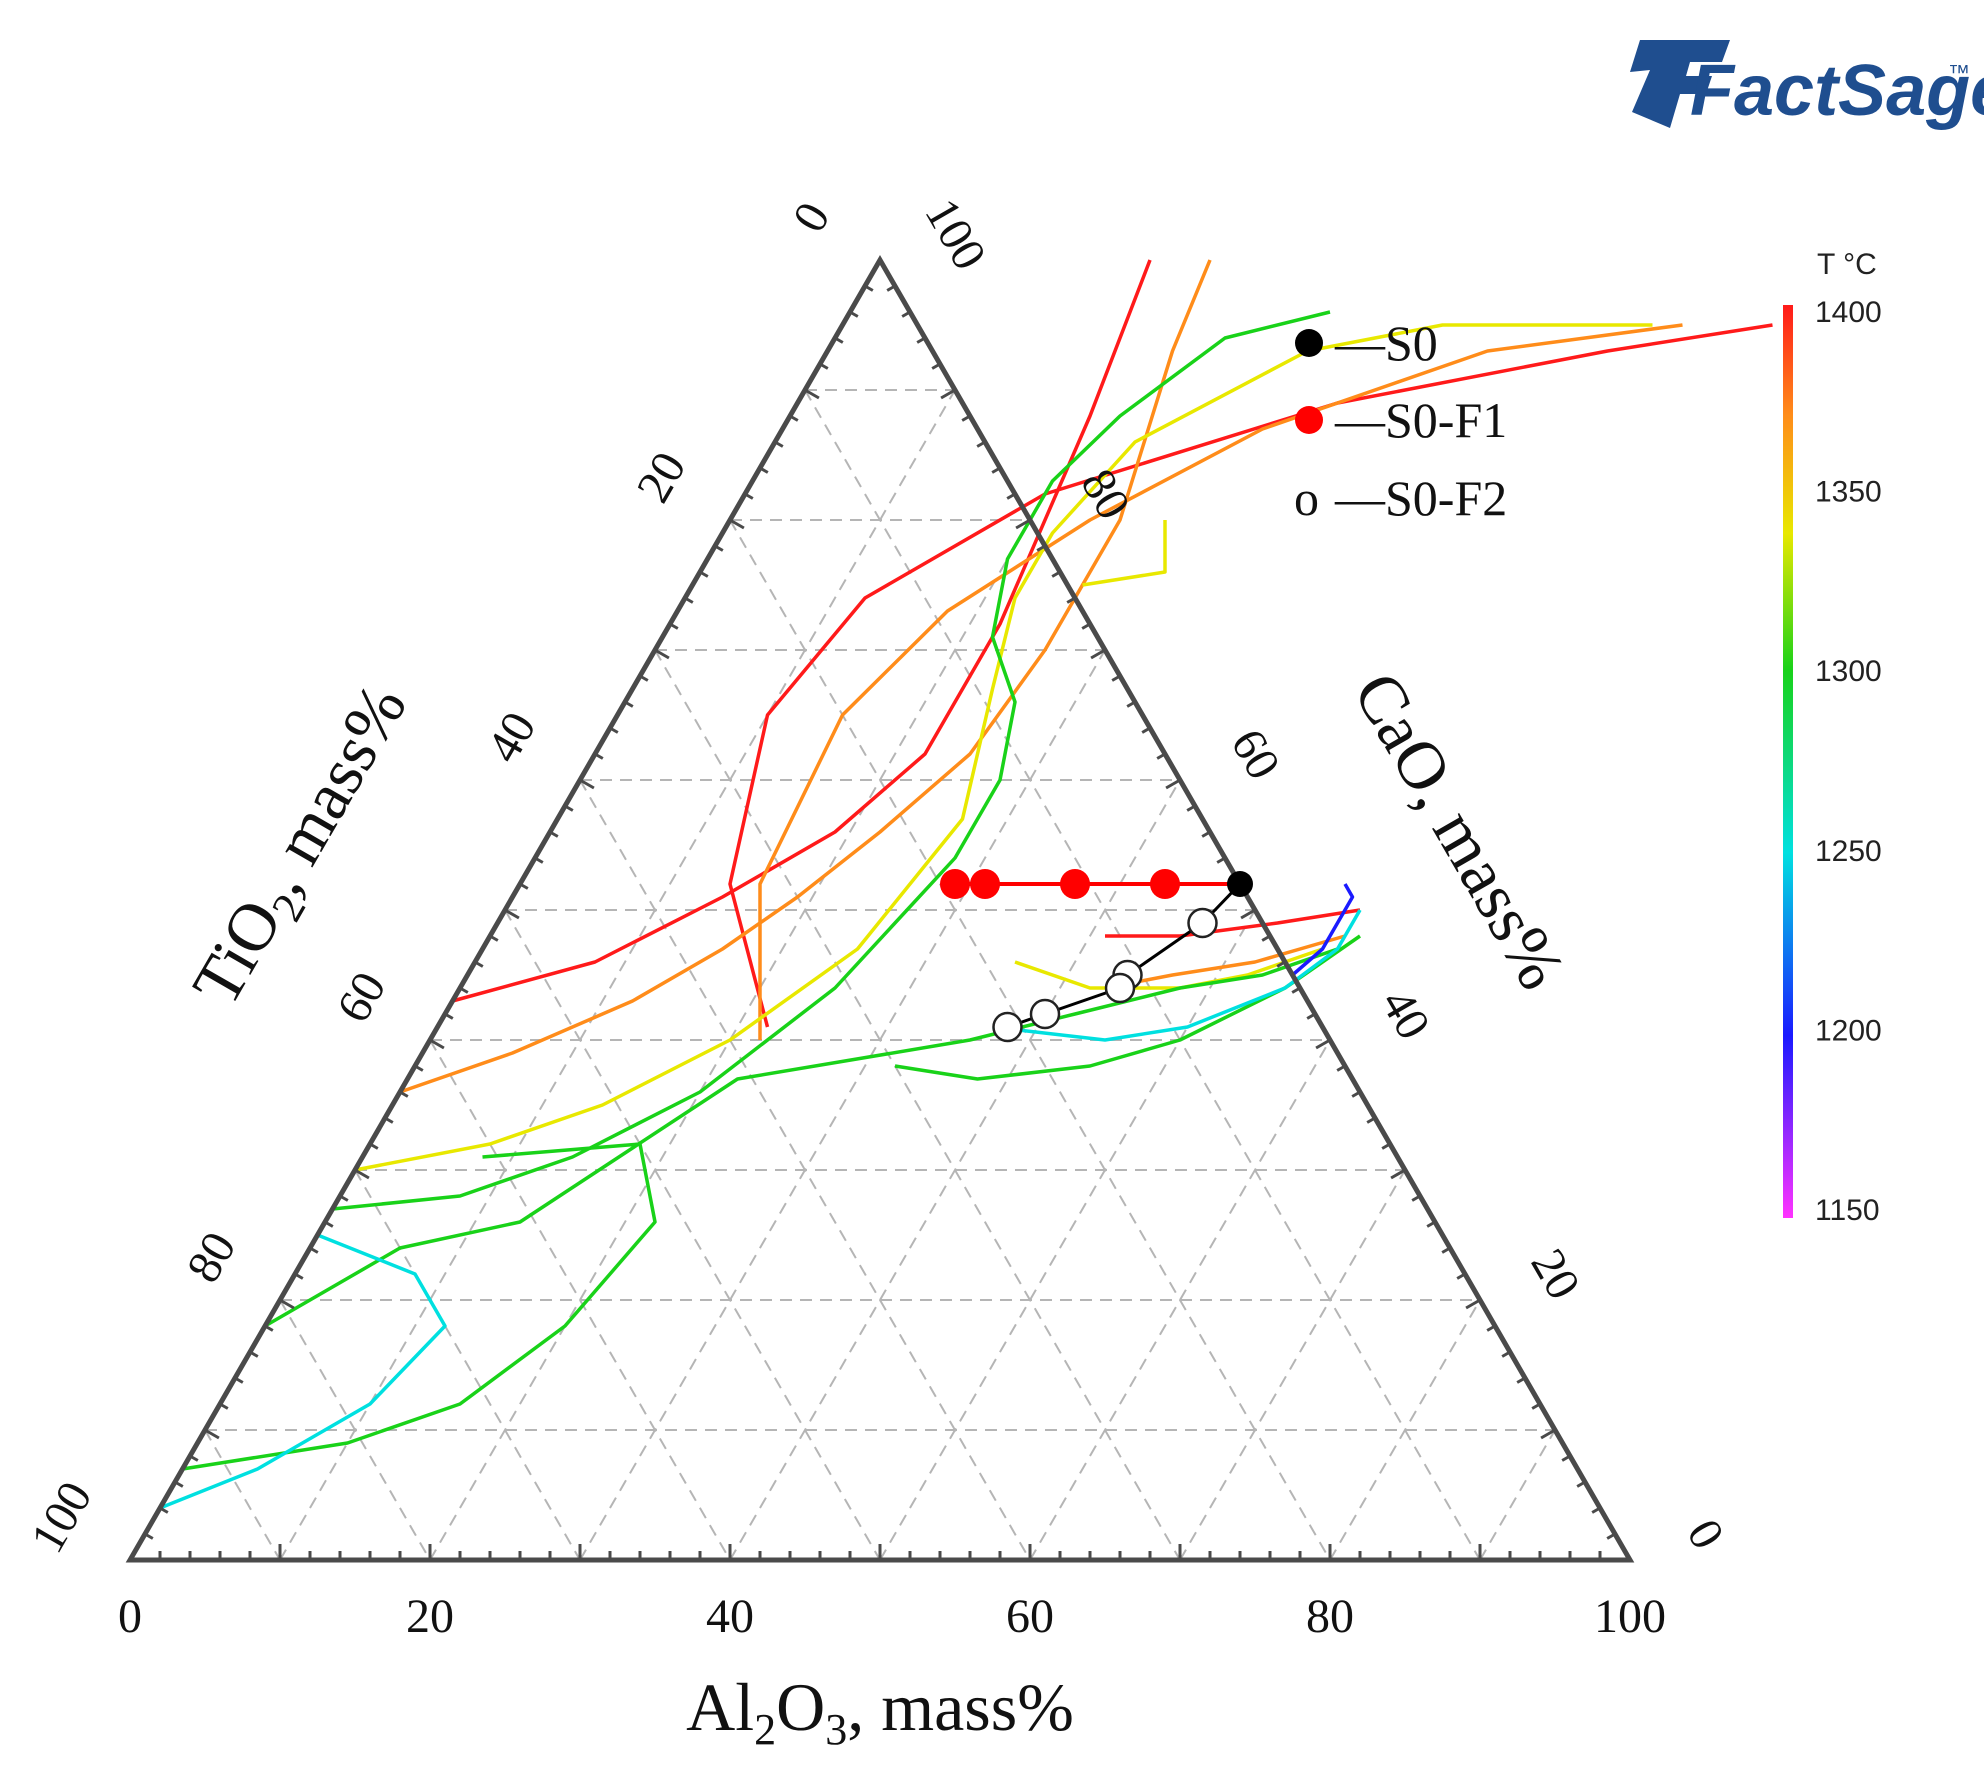  Describe the element at coordinates (1420, 498) in the screenshot. I see `legend-label-s0-f2: —S0-F2` at that location.